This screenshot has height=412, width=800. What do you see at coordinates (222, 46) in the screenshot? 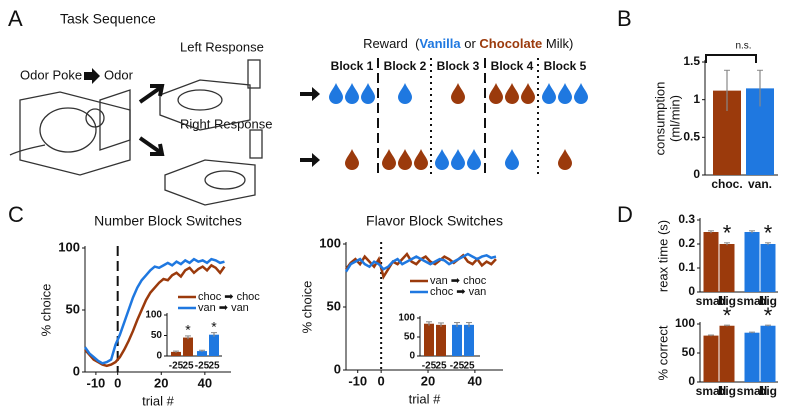
I see `left-label: Left Response` at bounding box center [222, 46].